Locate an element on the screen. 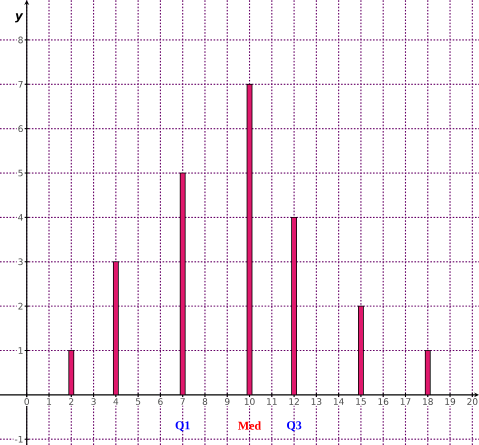  y-tick-label: -1 is located at coordinates (18, 439).